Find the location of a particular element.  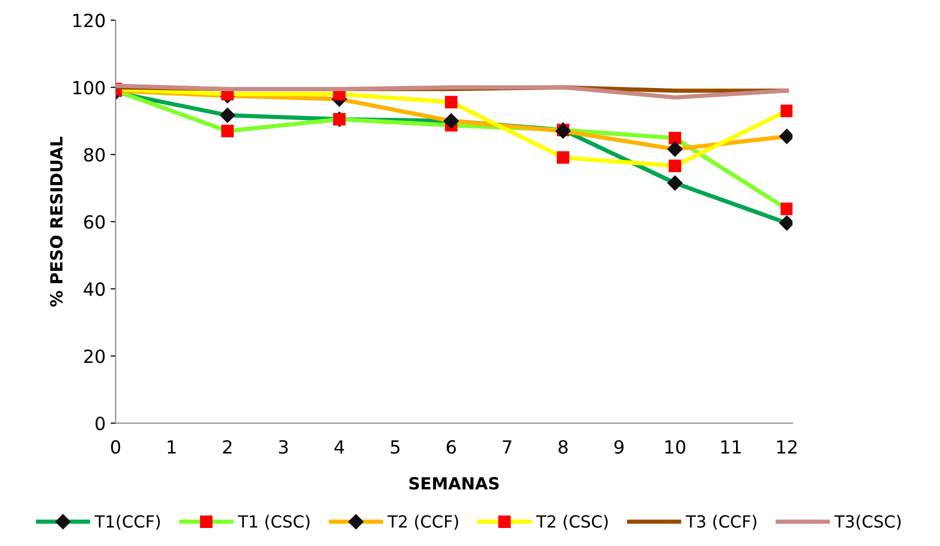

y-tick-label: 60 is located at coordinates (94, 222).